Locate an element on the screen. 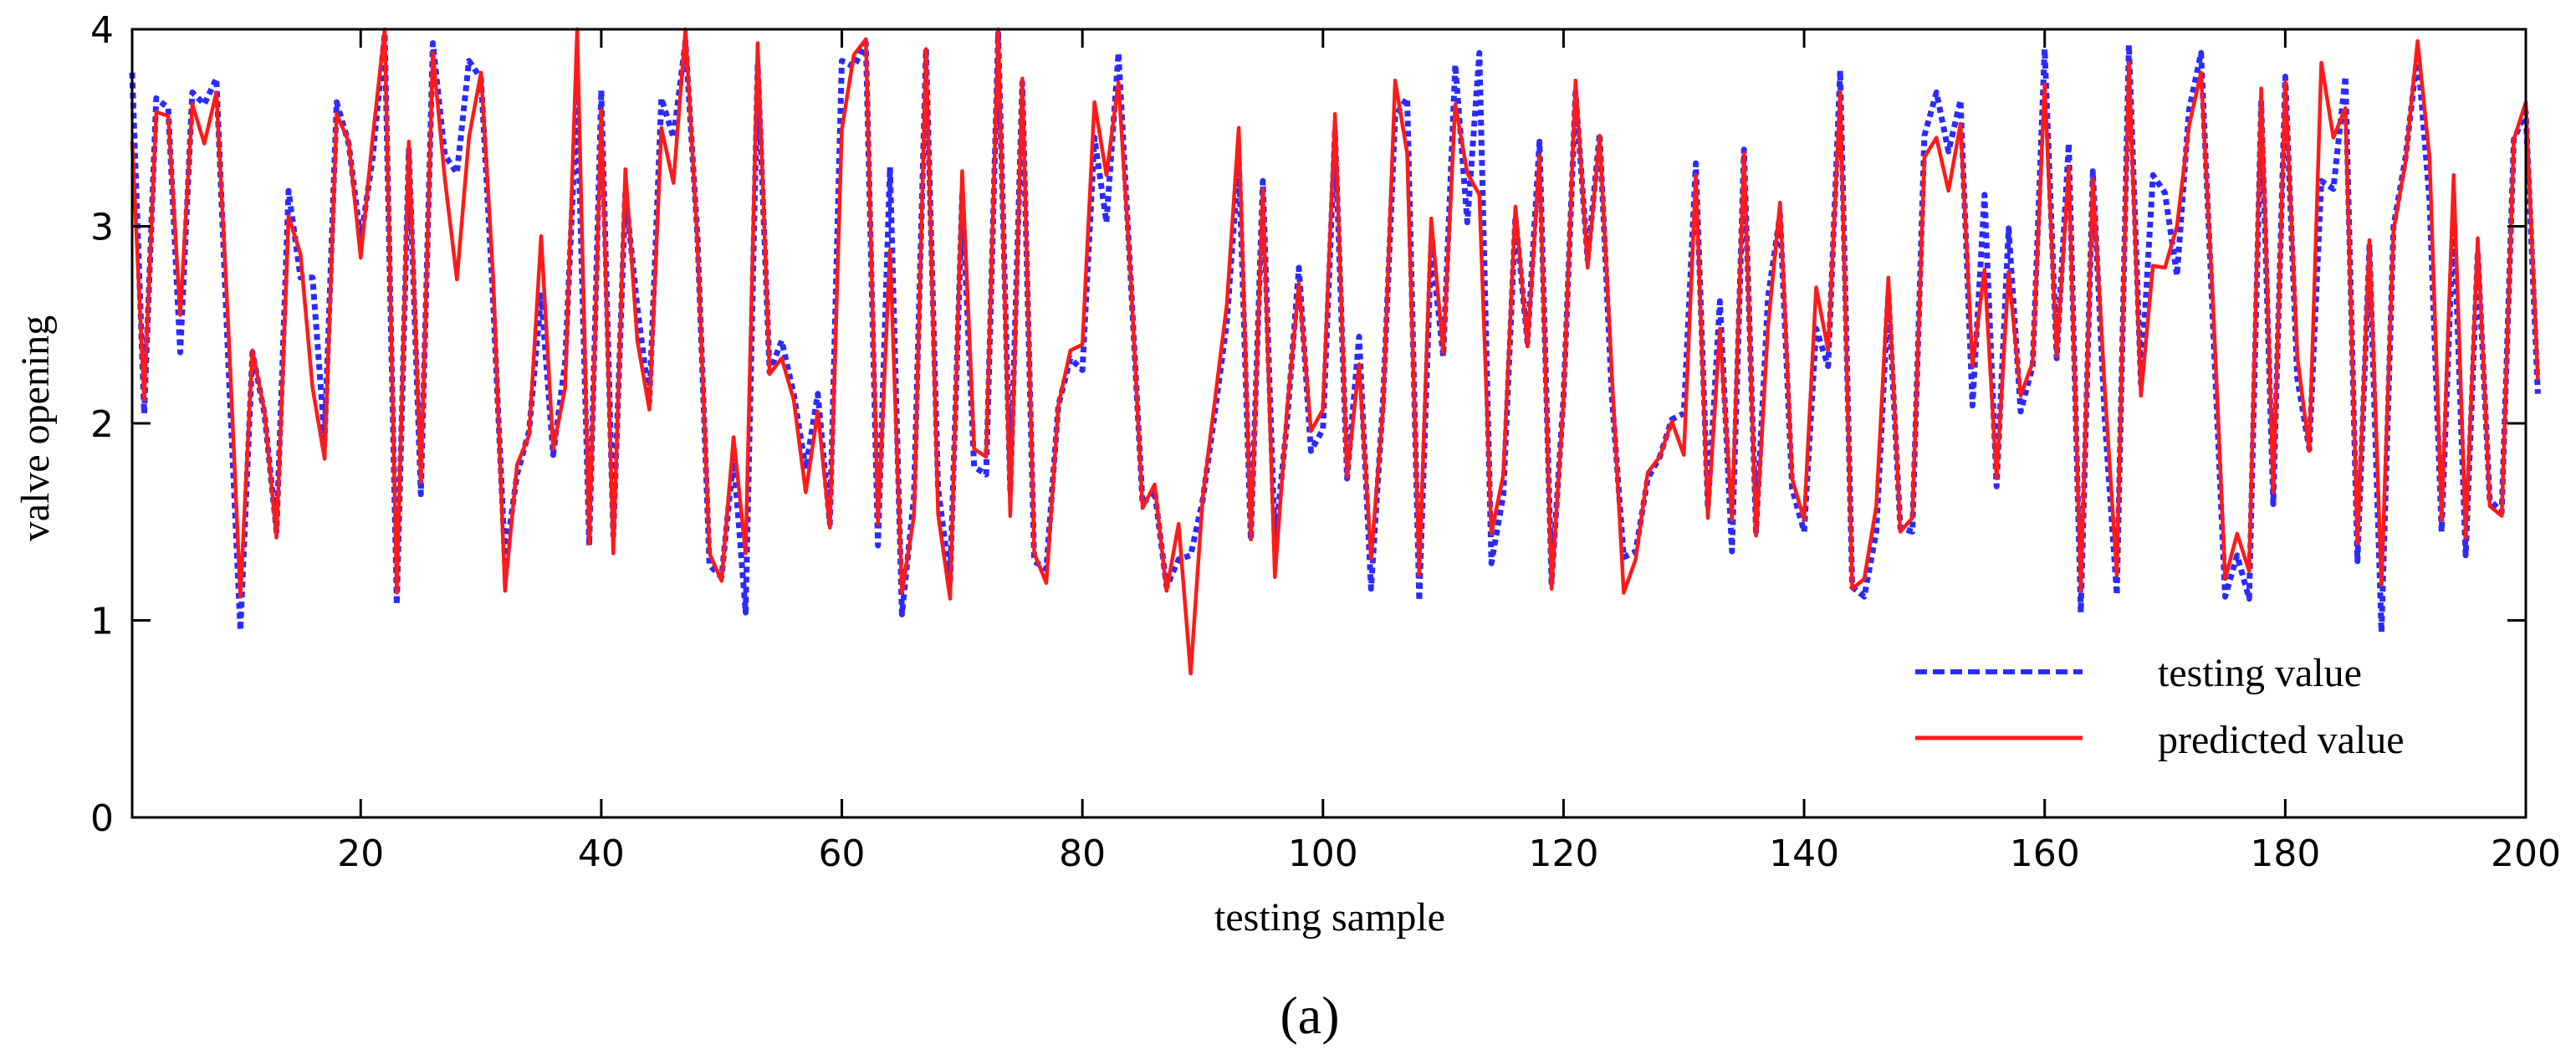 This screenshot has height=1050, width=2576. legend: testing value predicted value is located at coordinates (2160, 706).